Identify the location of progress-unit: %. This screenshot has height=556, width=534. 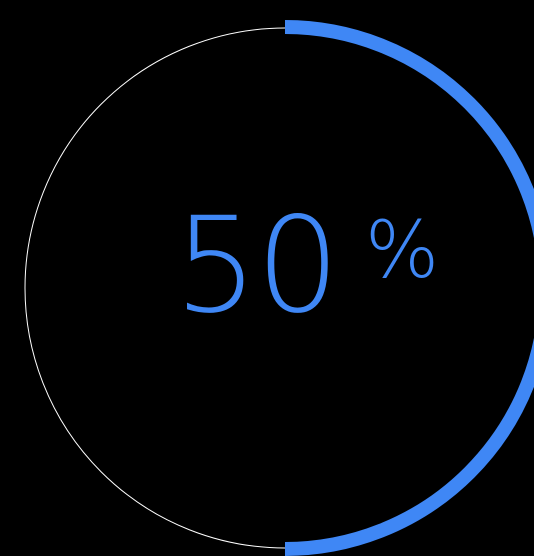
(402, 251).